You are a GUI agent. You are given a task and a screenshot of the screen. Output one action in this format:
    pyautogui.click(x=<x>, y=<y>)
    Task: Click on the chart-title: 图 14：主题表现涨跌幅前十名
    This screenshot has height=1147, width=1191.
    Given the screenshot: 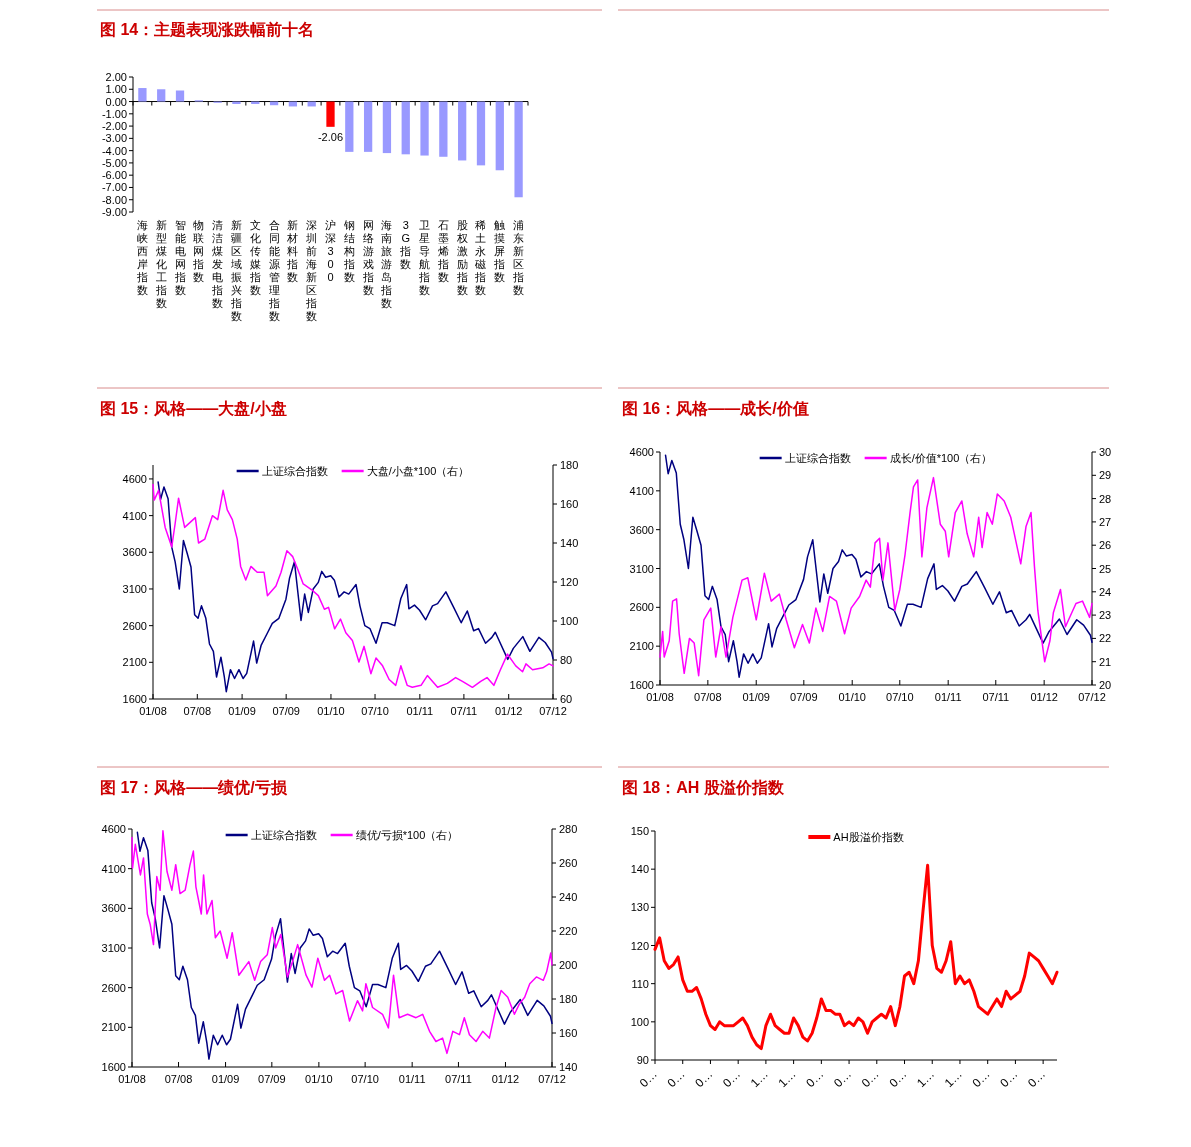 What is the action you would take?
    pyautogui.click(x=207, y=29)
    